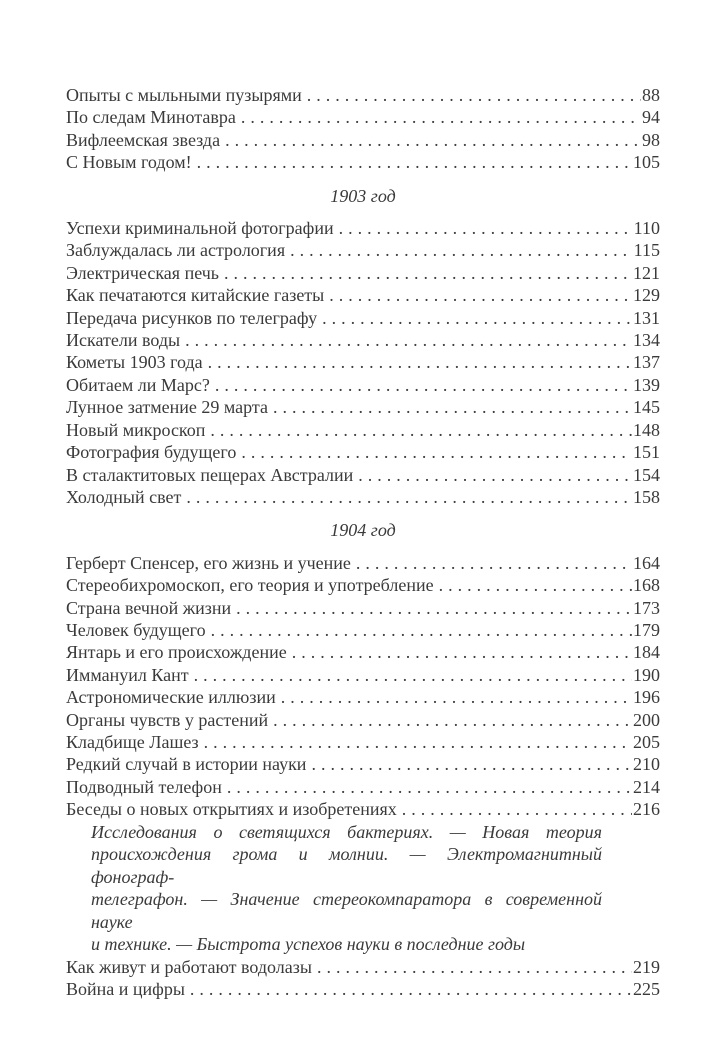 The image size is (723, 1061). I want to click on entry-title: Иммануил Кант, so click(127, 674).